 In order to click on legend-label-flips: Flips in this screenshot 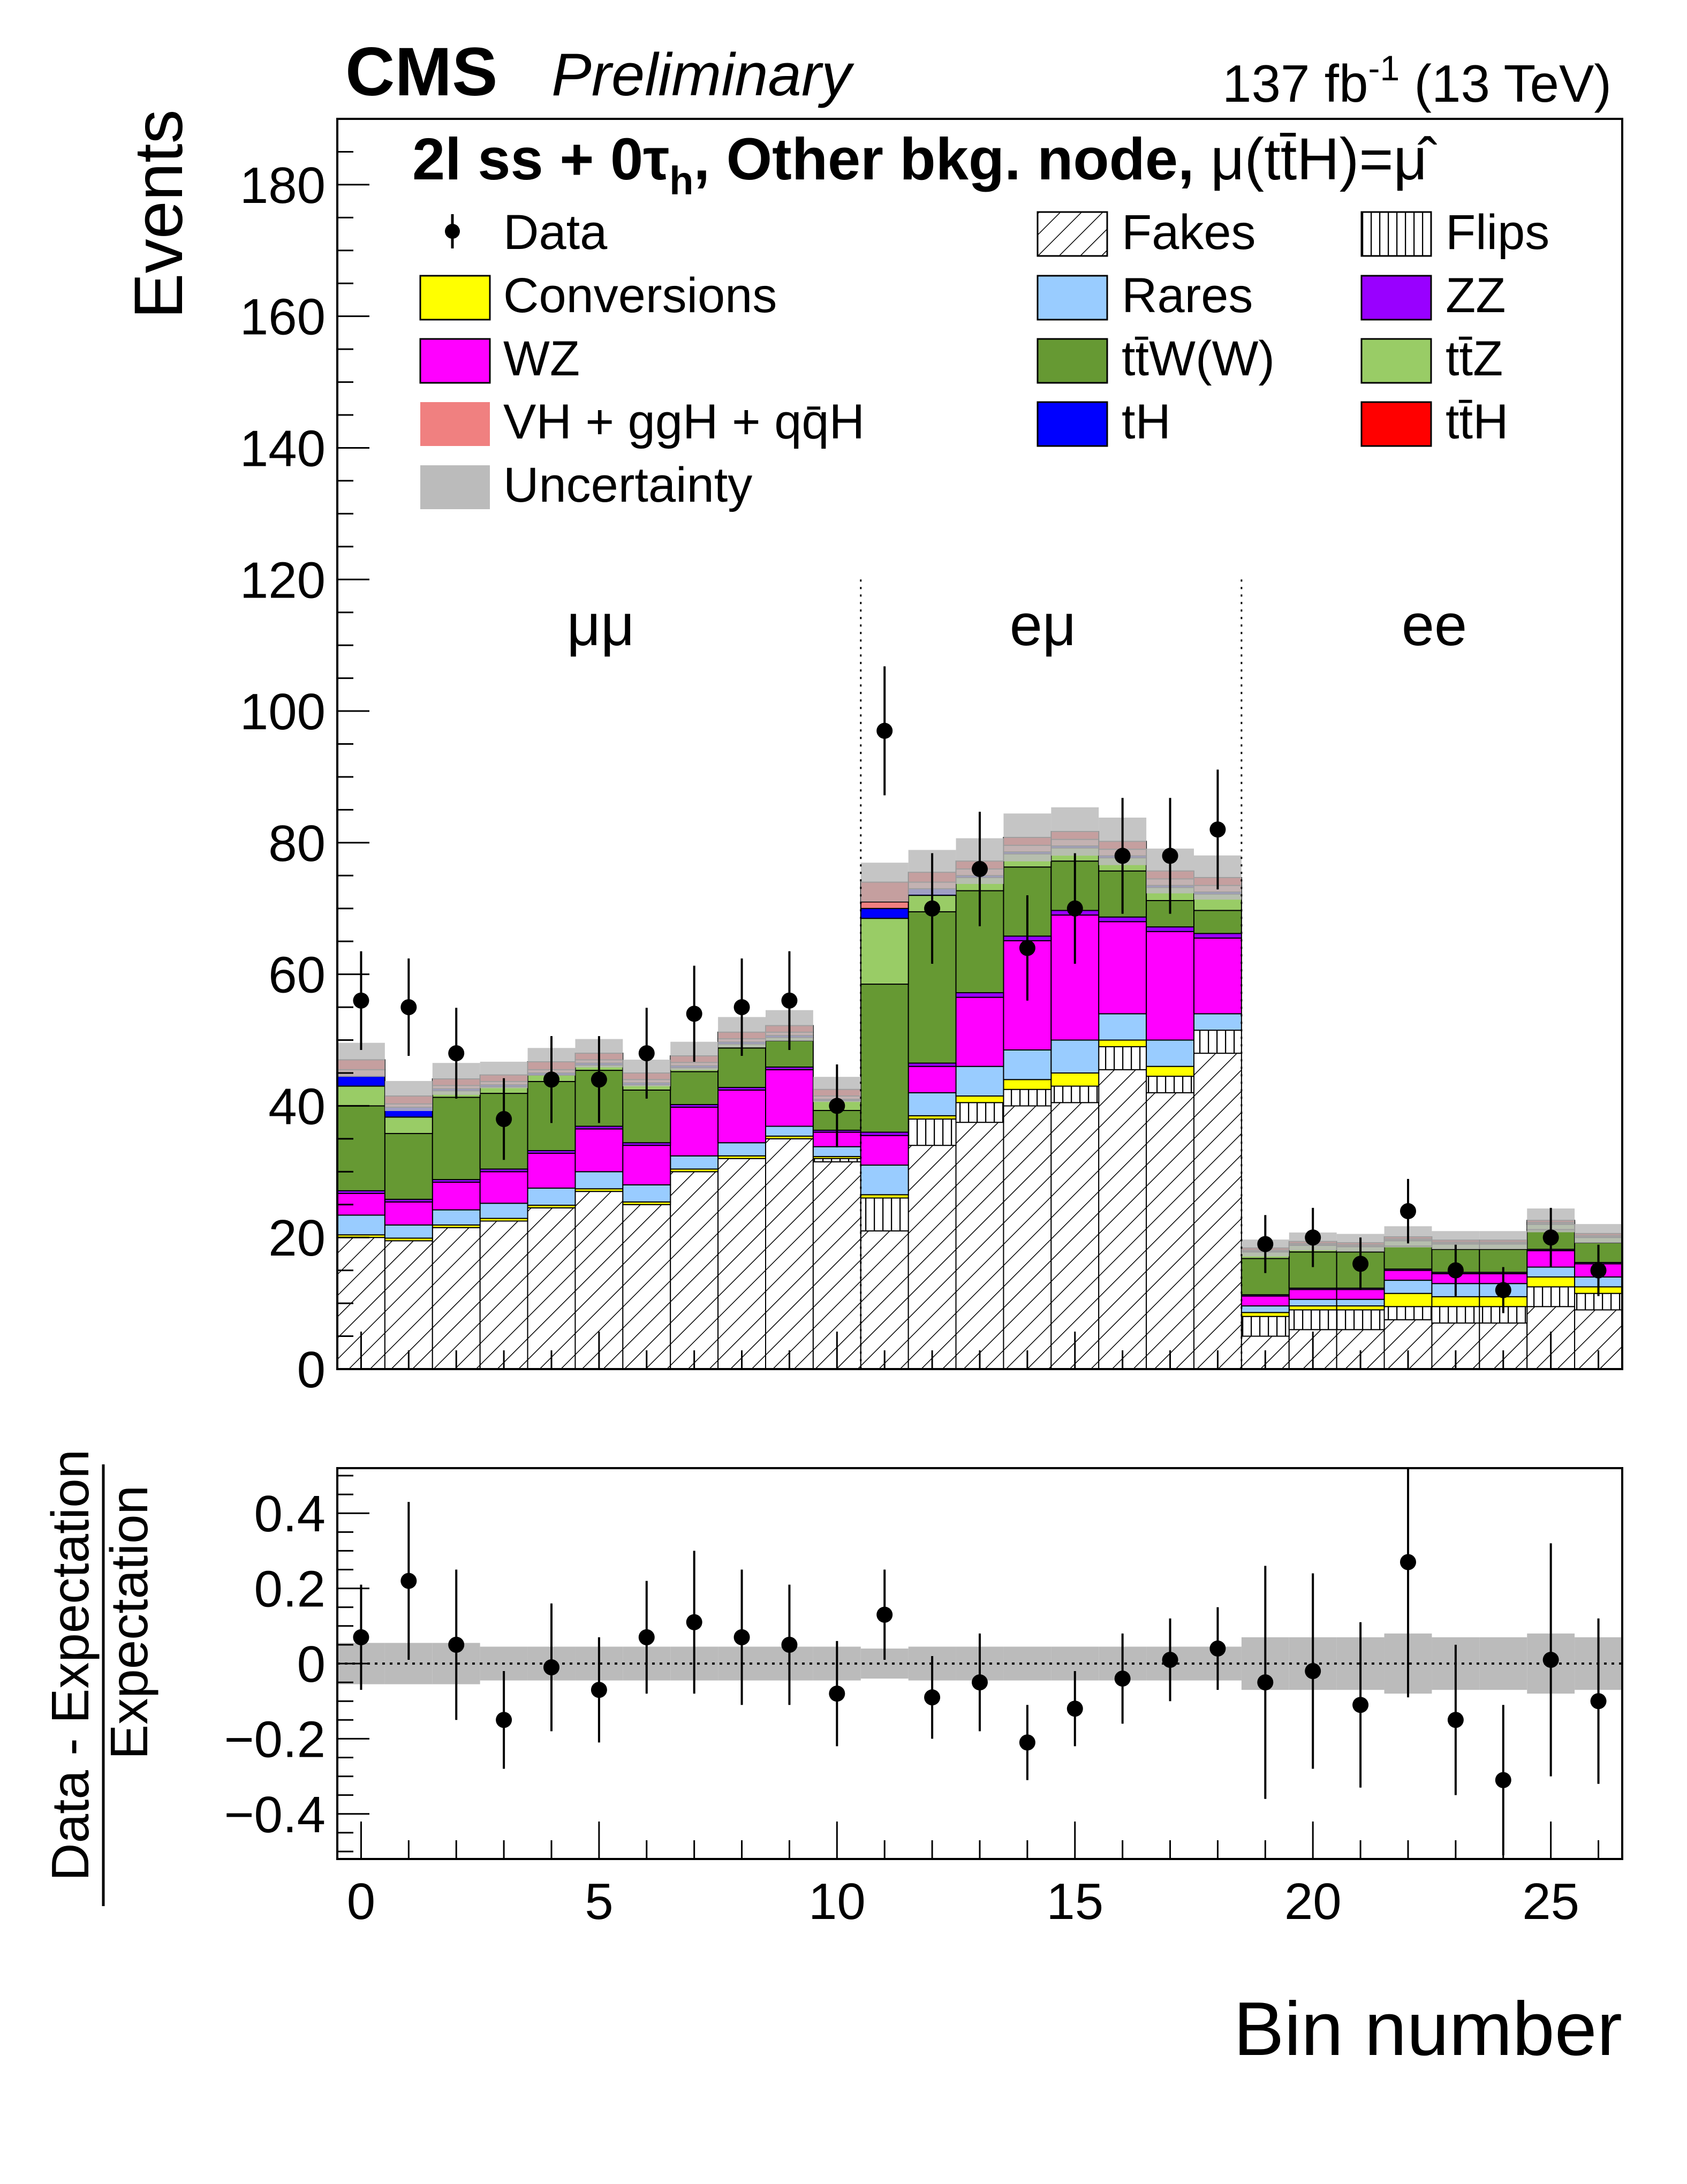, I will do `click(1498, 232)`.